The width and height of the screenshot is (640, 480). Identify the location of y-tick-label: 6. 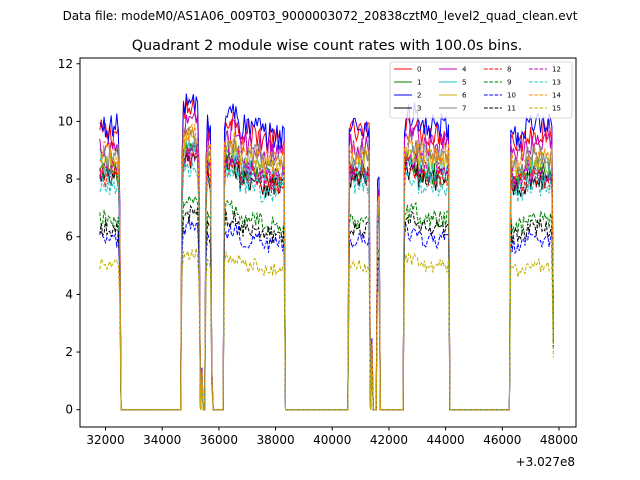
(69, 237).